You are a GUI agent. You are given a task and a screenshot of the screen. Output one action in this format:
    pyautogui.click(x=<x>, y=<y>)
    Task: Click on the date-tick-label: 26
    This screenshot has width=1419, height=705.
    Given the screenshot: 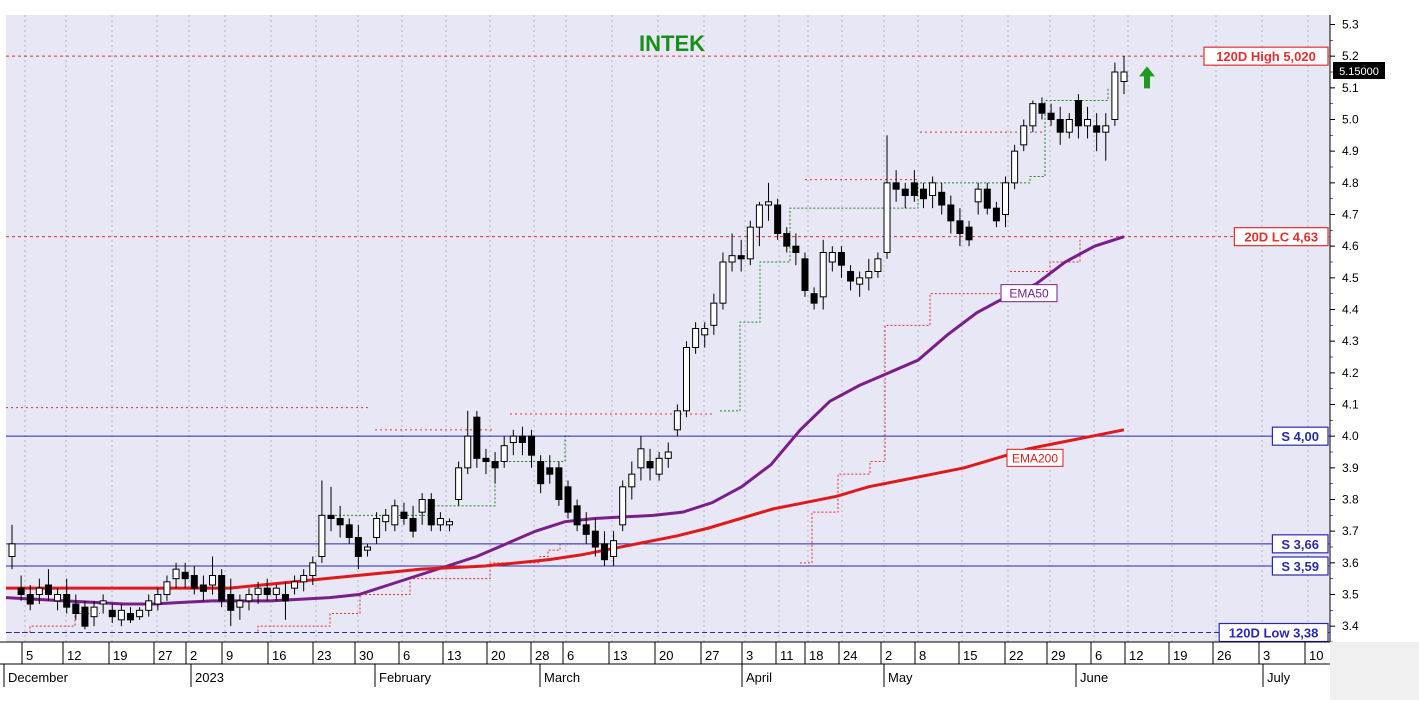 What is the action you would take?
    pyautogui.click(x=1224, y=655)
    